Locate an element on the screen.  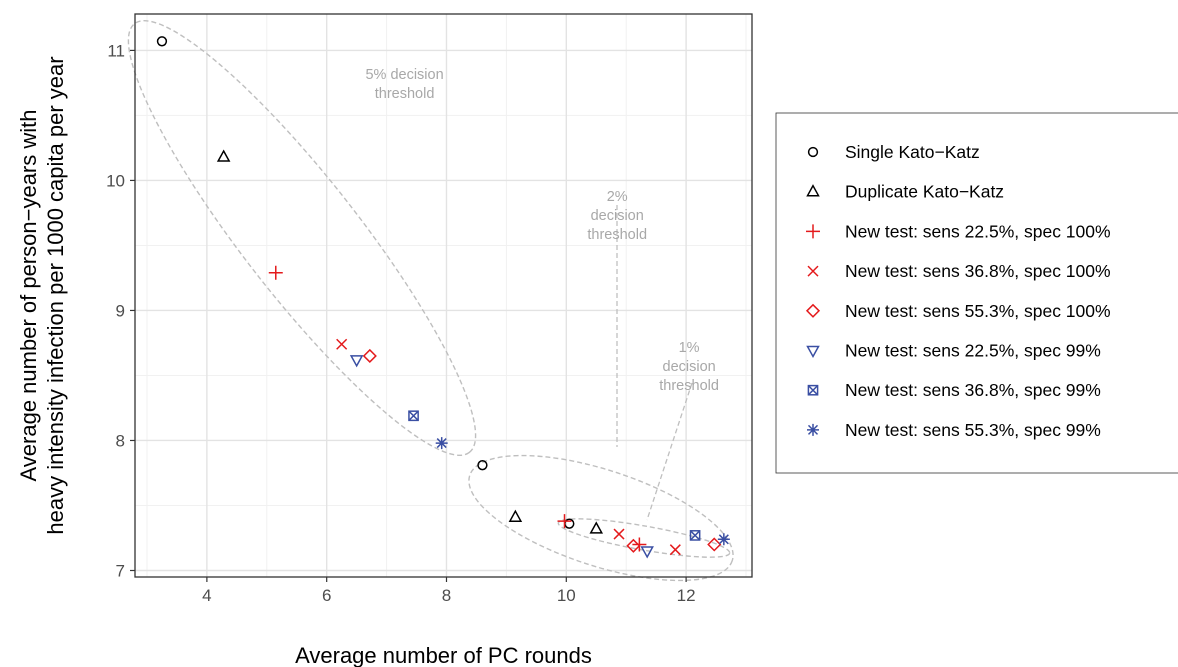
x-tick-label: 8 is located at coordinates (446, 595).